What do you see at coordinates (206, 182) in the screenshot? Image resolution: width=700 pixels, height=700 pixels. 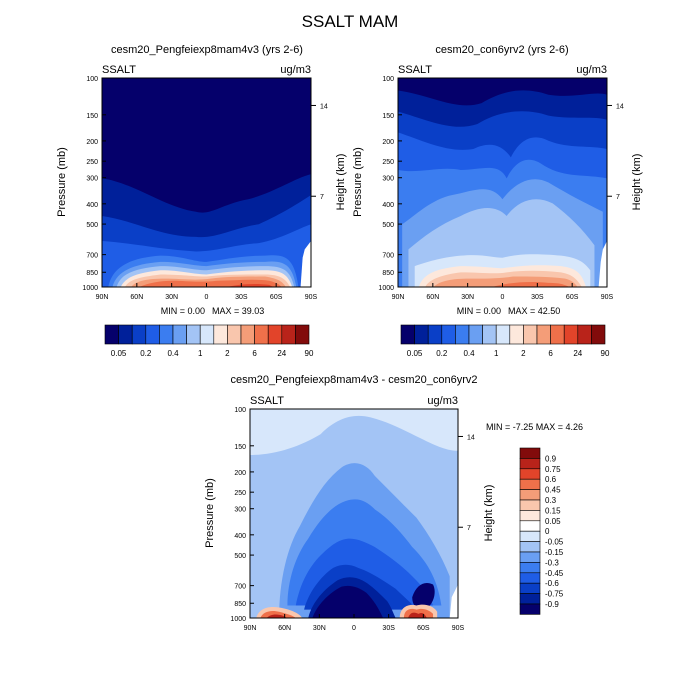 I see `panel-left-field` at bounding box center [206, 182].